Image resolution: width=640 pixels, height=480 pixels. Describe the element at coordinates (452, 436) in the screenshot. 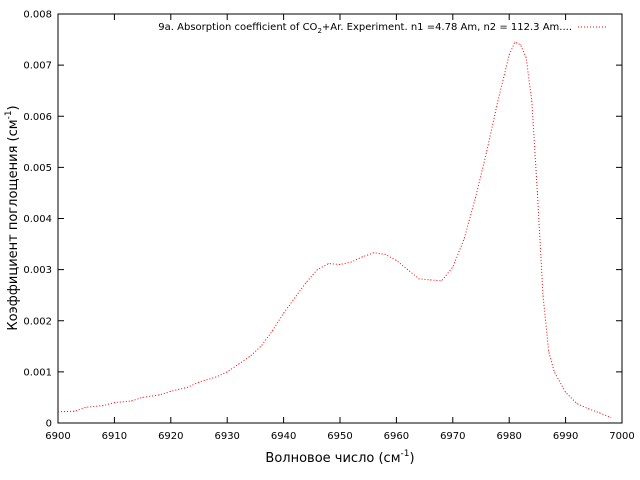

I see `x-tick-label: 6970` at that location.